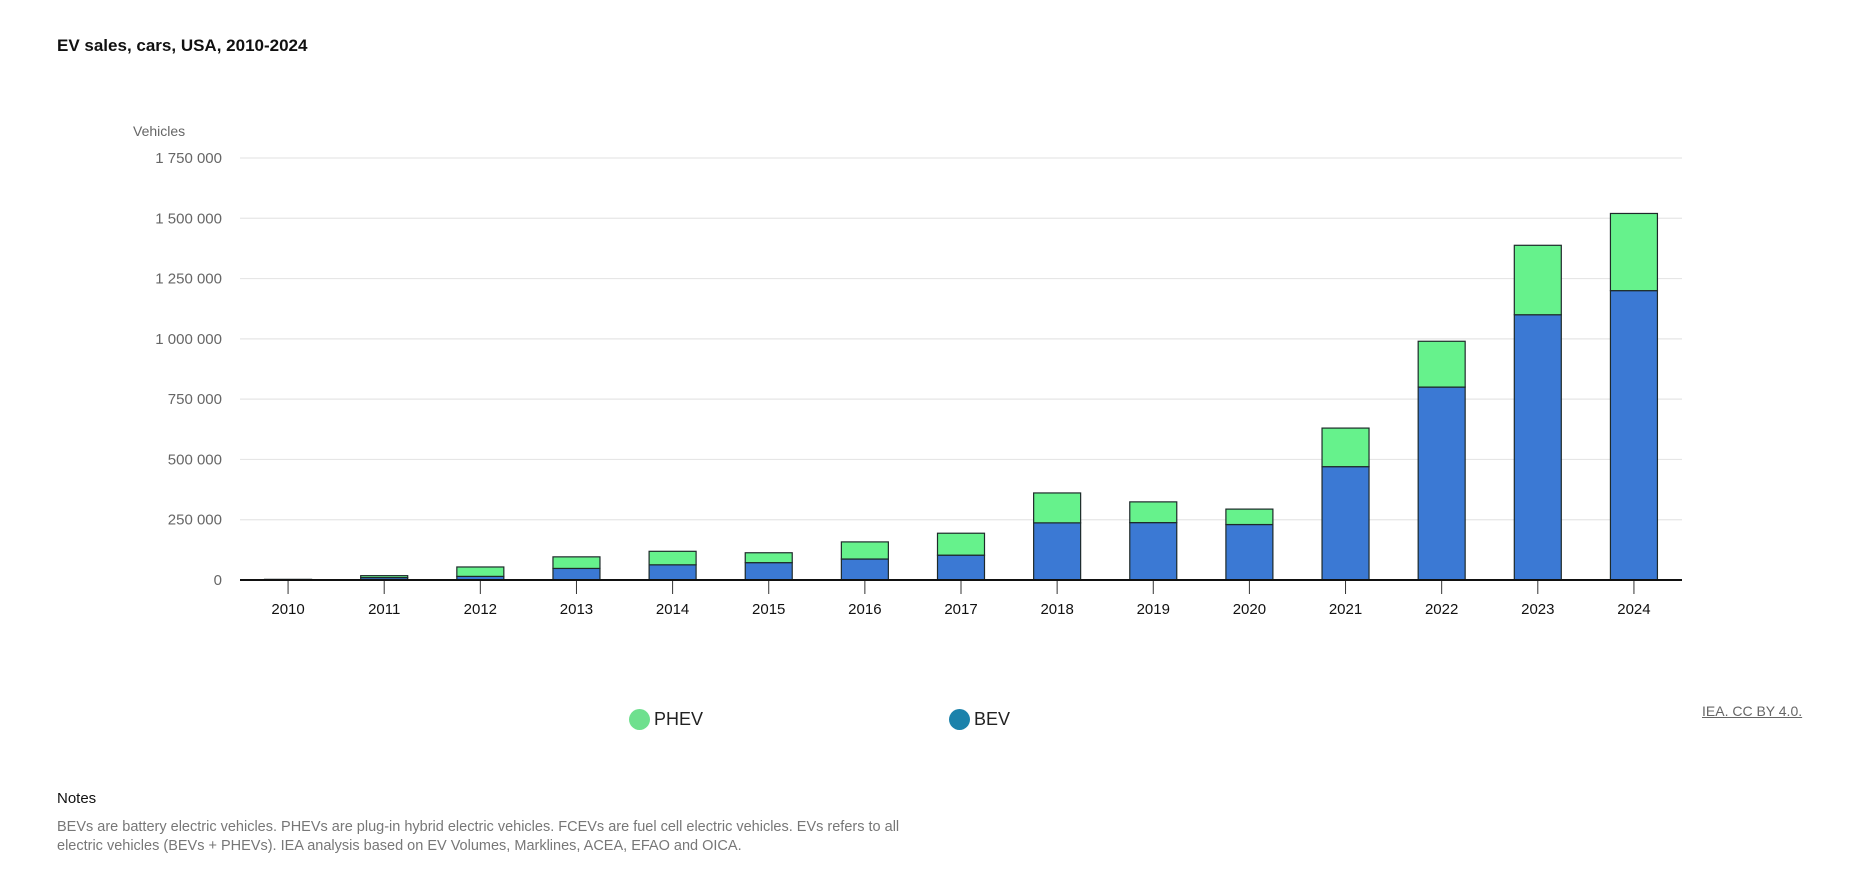 The height and width of the screenshot is (889, 1859). What do you see at coordinates (384, 577) in the screenshot?
I see `bar-phev-2011` at bounding box center [384, 577].